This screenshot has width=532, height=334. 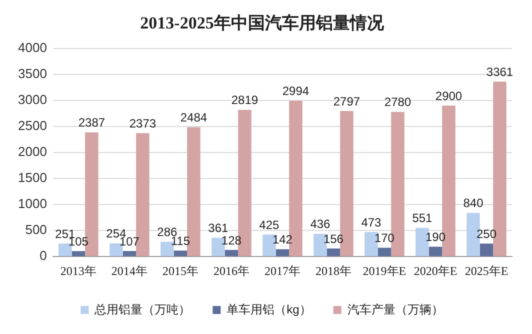 What do you see at coordinates (32, 74) in the screenshot?
I see `y-tick-label: 3500` at bounding box center [32, 74].